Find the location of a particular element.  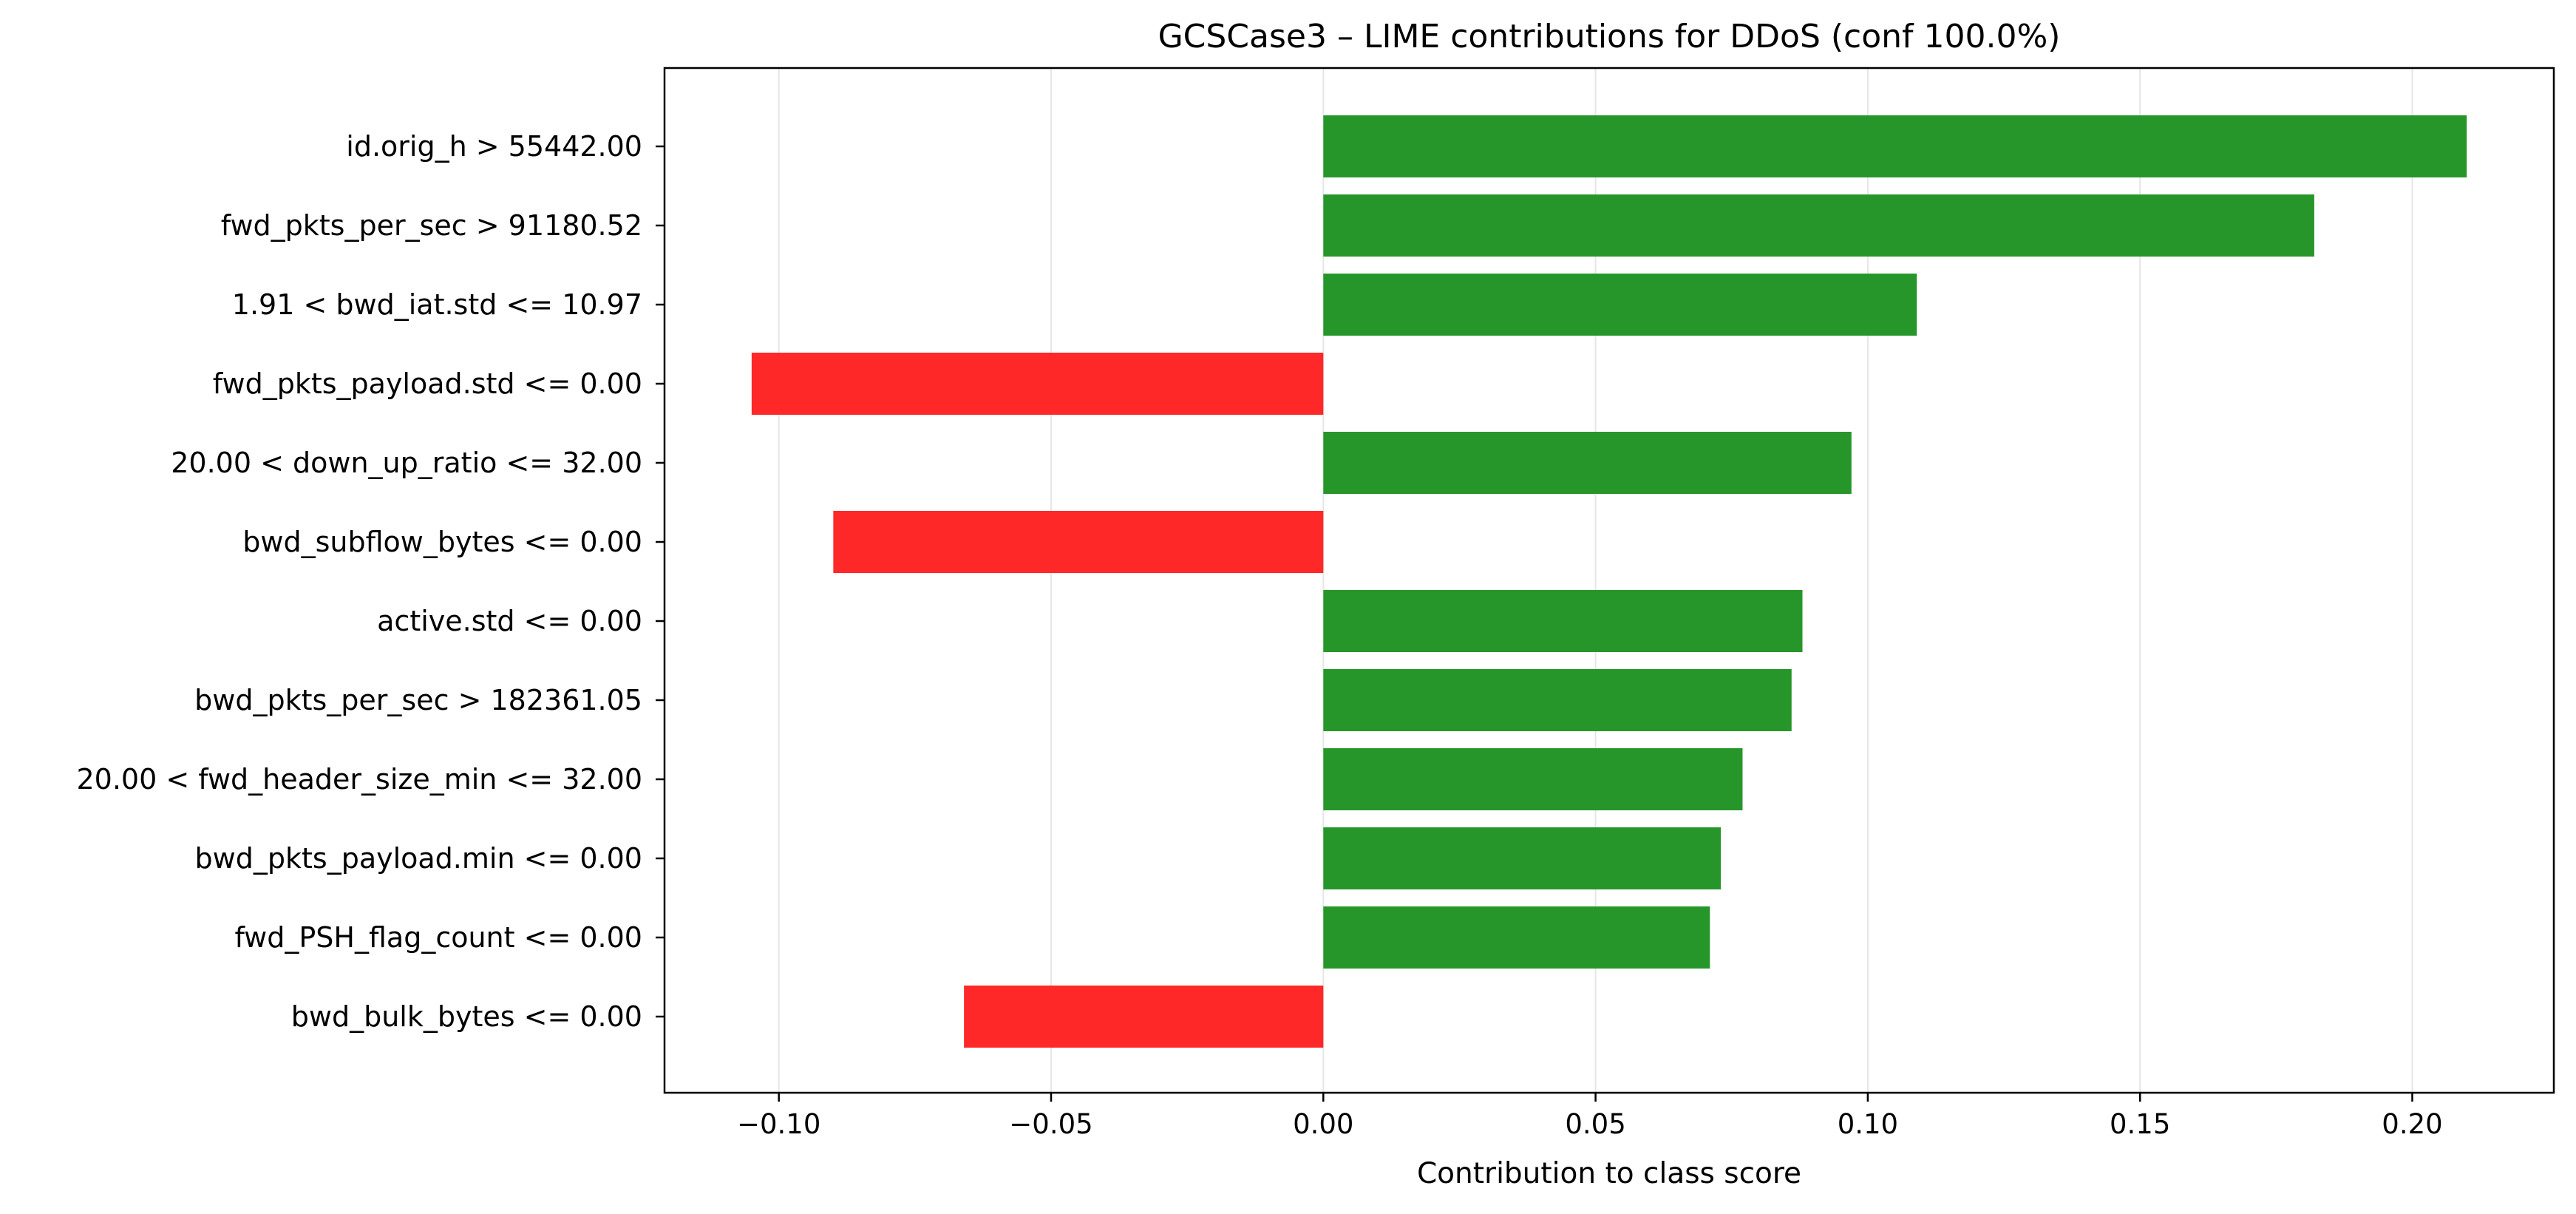

y-tick-label: 20.00 < down_up_ratio <= 32.00 is located at coordinates (406, 463).